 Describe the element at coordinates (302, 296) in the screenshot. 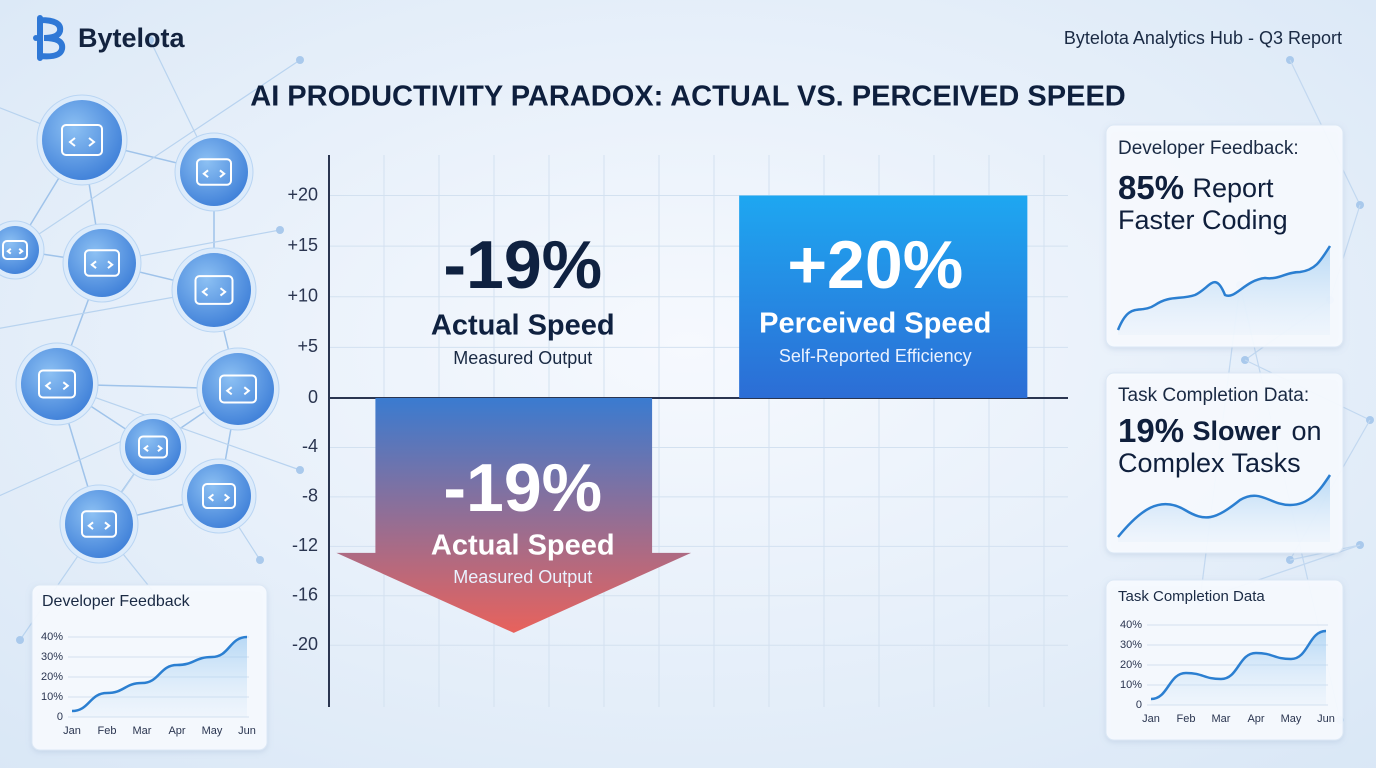

I see `y-tick-label: +10` at that location.